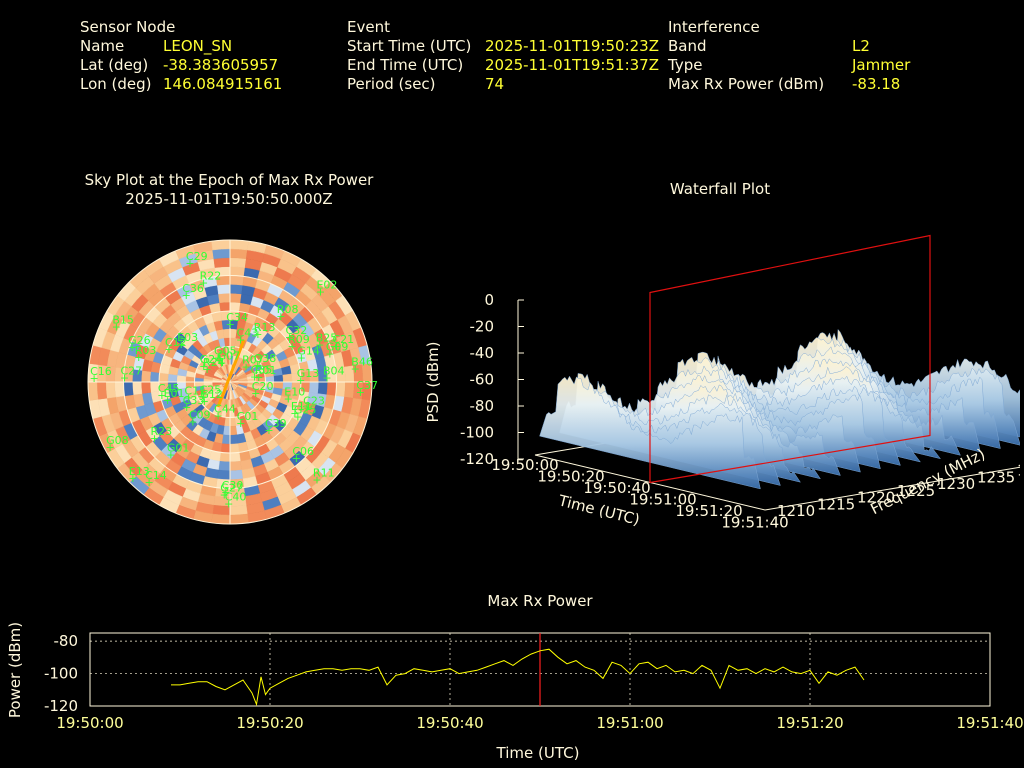 The image size is (1024, 768). What do you see at coordinates (265, 358) in the screenshot?
I see `satellite-label: G38` at bounding box center [265, 358].